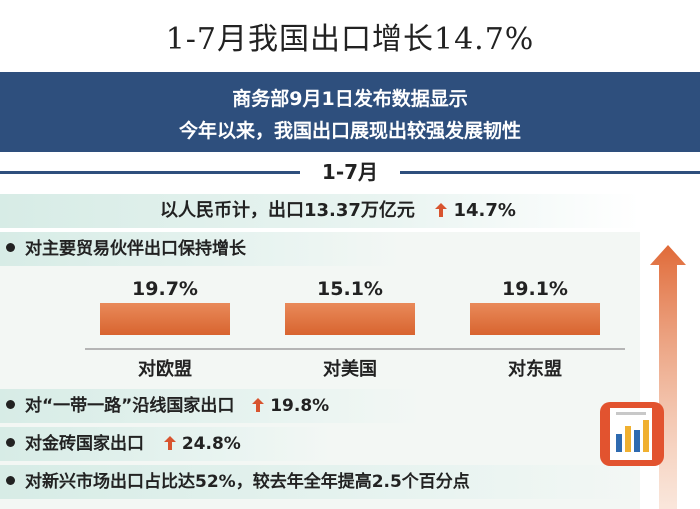 The height and width of the screenshot is (509, 700). What do you see at coordinates (165, 289) in the screenshot?
I see `bar-value-label: 19.7%` at bounding box center [165, 289].